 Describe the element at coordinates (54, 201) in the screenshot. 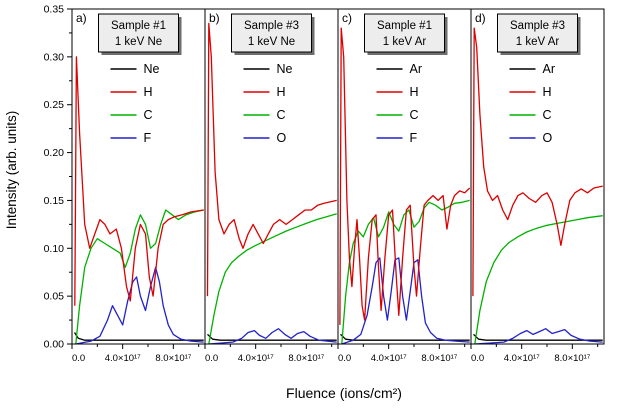

I see `y-tick-label: 0.15` at that location.